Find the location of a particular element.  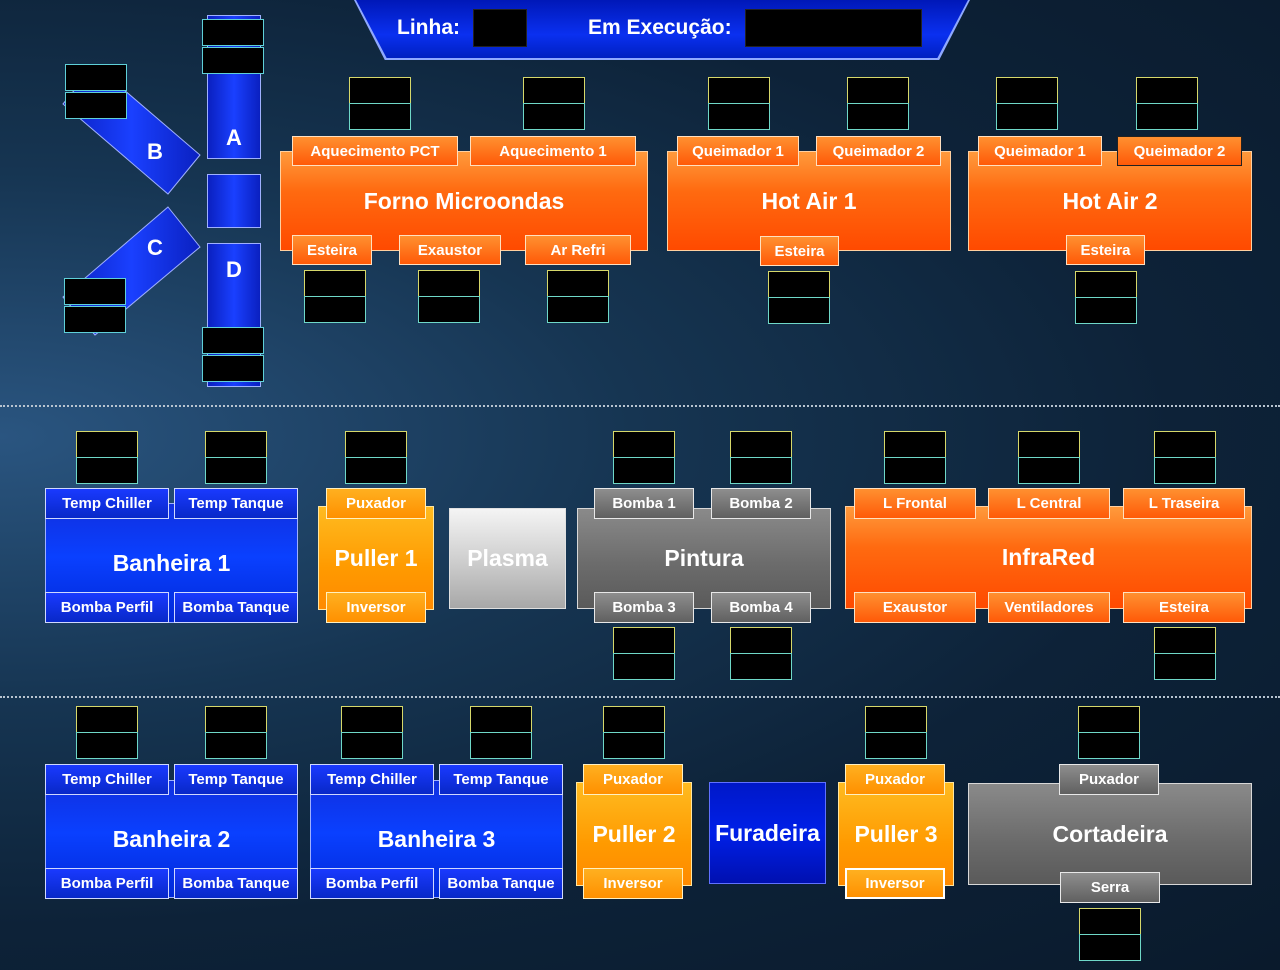

infrared-l-frontal-button: L Frontal is located at coordinates (915, 503).